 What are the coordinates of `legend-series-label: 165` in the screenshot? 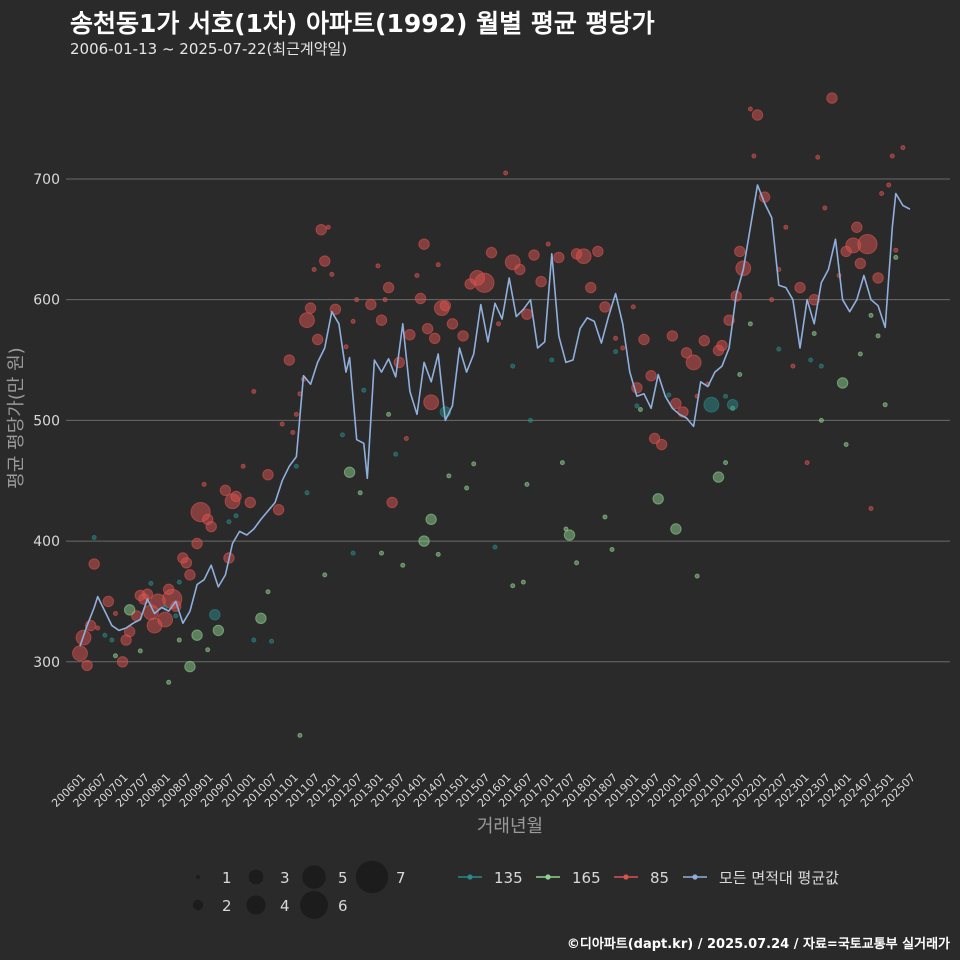 It's located at (586, 878).